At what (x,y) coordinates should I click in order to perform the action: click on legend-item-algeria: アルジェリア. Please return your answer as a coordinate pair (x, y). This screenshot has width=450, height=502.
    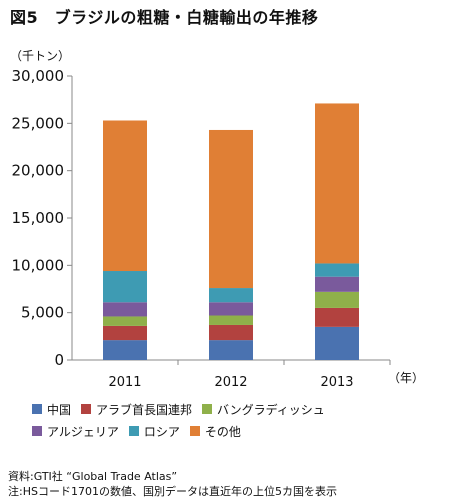
    Looking at the image, I should click on (75, 431).